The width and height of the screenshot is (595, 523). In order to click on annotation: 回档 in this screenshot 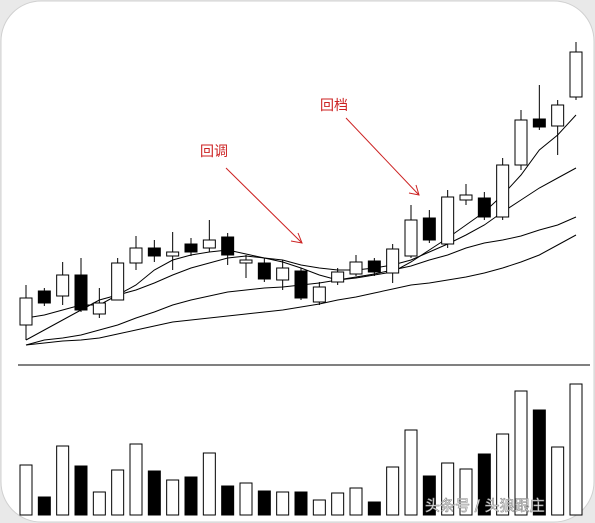, I will do `click(334, 106)`.